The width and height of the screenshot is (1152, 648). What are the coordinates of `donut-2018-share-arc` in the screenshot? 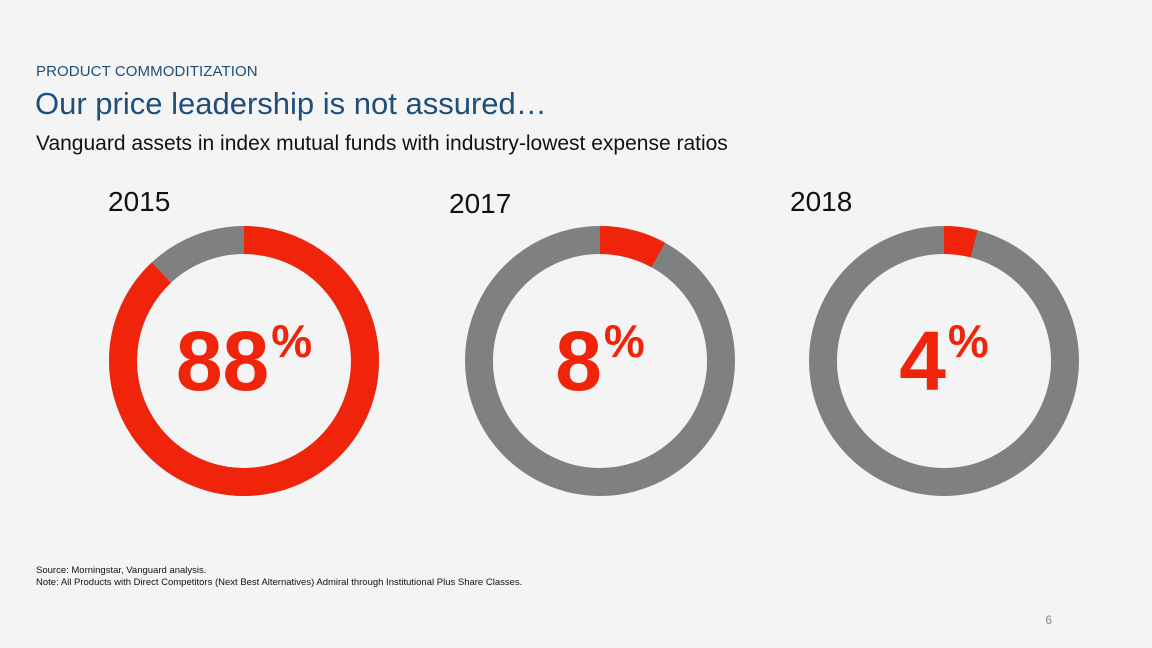 It's located at (944, 361).